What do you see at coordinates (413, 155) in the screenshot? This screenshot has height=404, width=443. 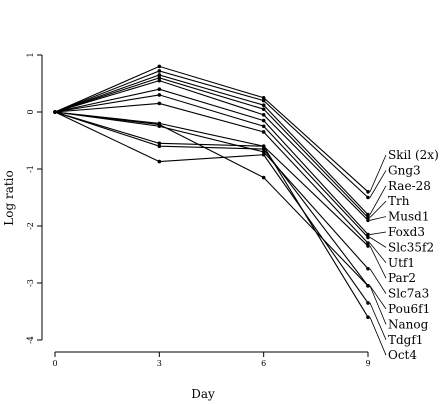 I see `series-label: Skil (2x)` at bounding box center [413, 155].